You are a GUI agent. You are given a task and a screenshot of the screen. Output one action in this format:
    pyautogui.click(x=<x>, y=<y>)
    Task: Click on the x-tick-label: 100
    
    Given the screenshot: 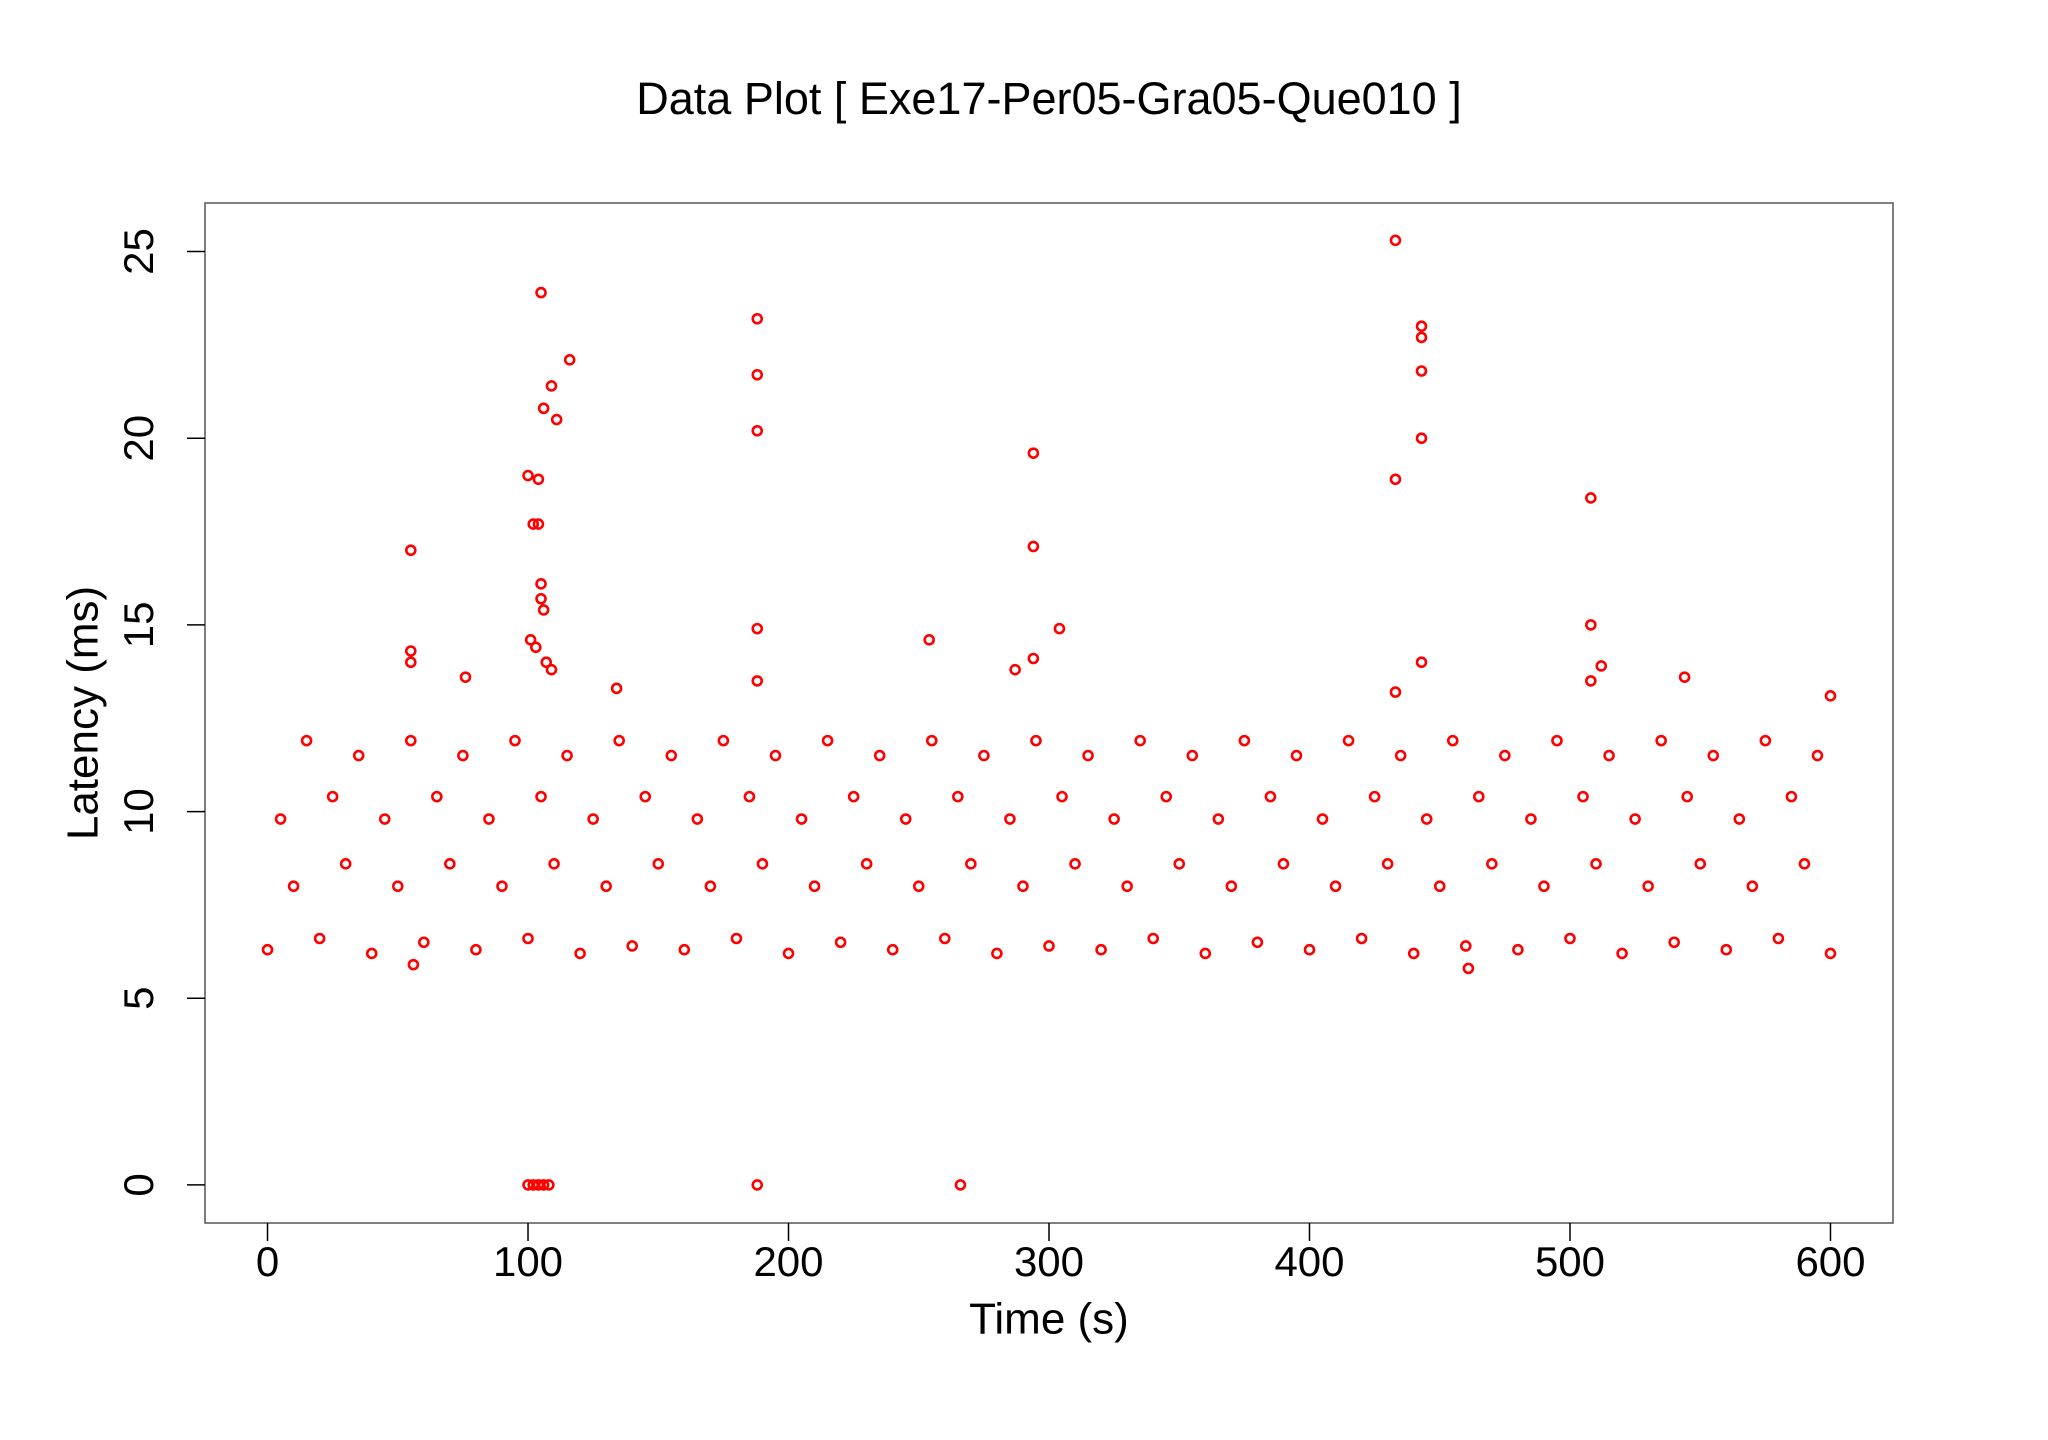 What is the action you would take?
    pyautogui.click(x=528, y=1261)
    